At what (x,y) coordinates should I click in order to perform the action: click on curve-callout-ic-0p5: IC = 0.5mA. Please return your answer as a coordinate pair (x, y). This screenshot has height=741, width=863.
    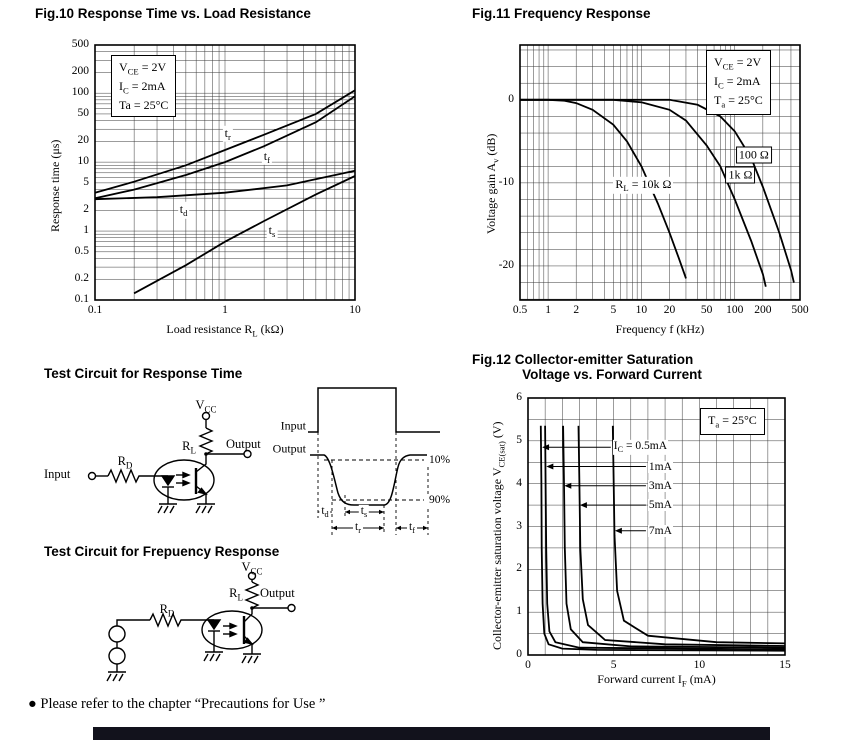
    Looking at the image, I should click on (640, 447).